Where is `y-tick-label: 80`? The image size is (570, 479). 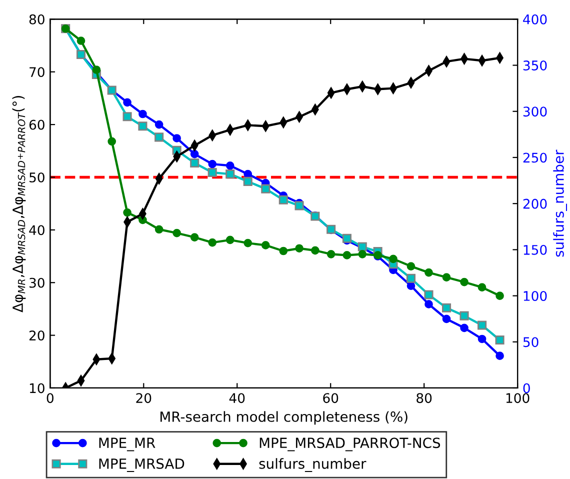 y-tick-label: 80 is located at coordinates (36, 19).